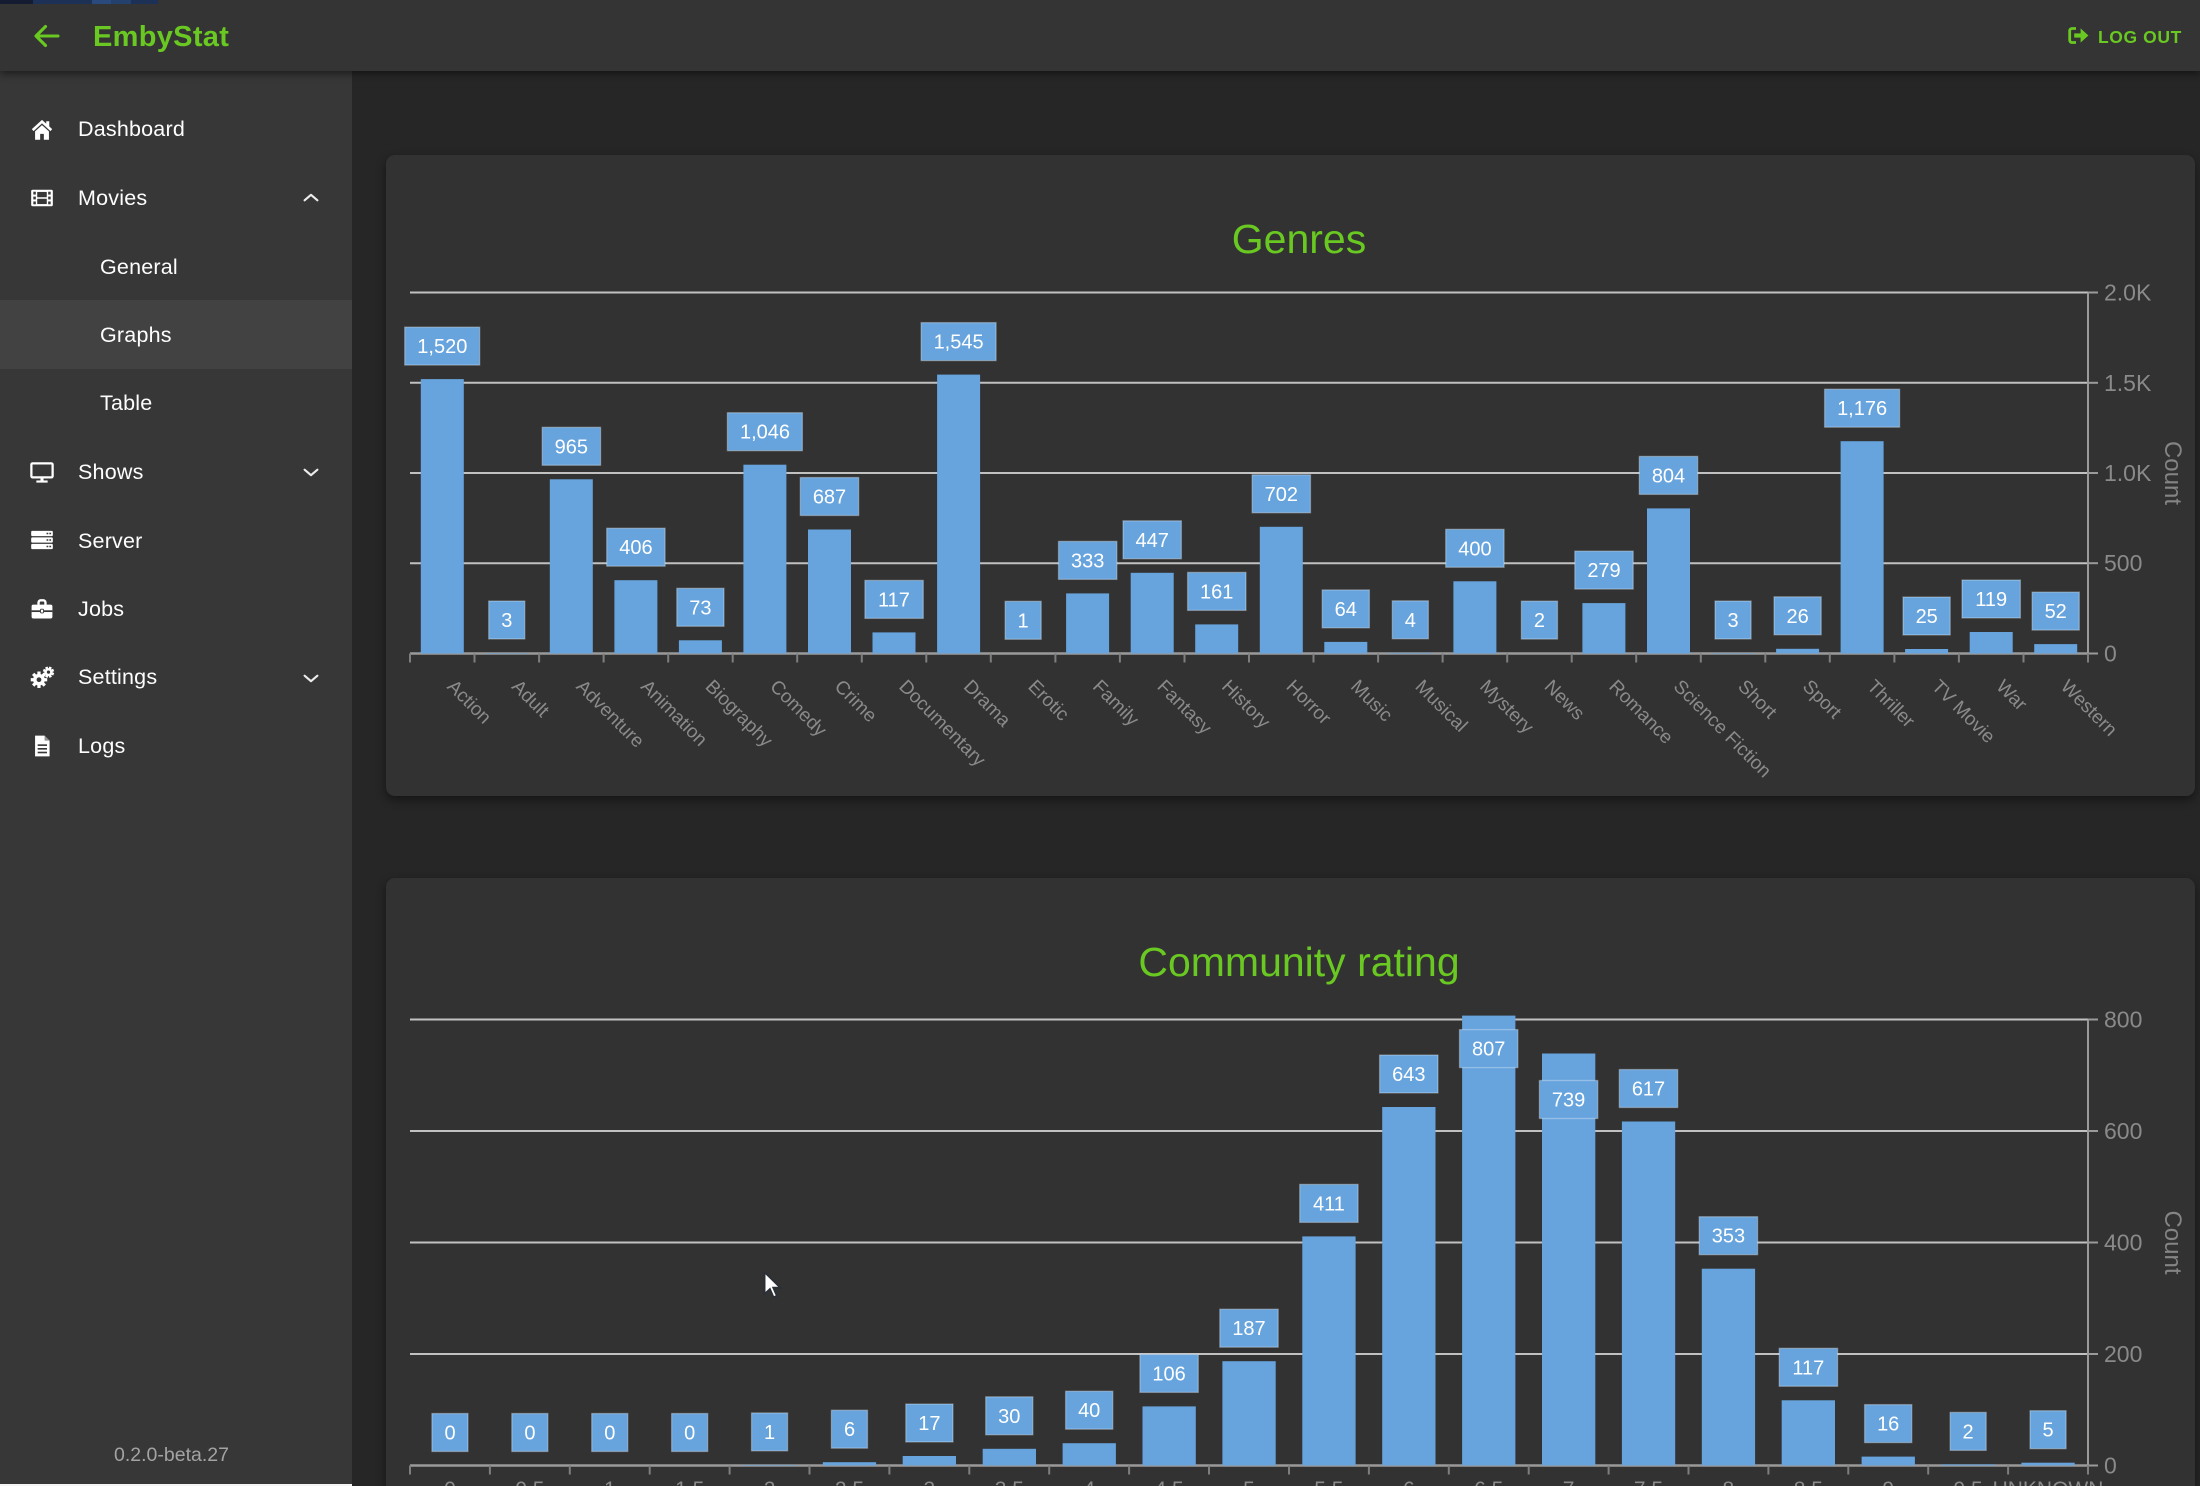 This screenshot has height=1486, width=2200. What do you see at coordinates (1371, 701) in the screenshot?
I see `svg-text: Music` at bounding box center [1371, 701].